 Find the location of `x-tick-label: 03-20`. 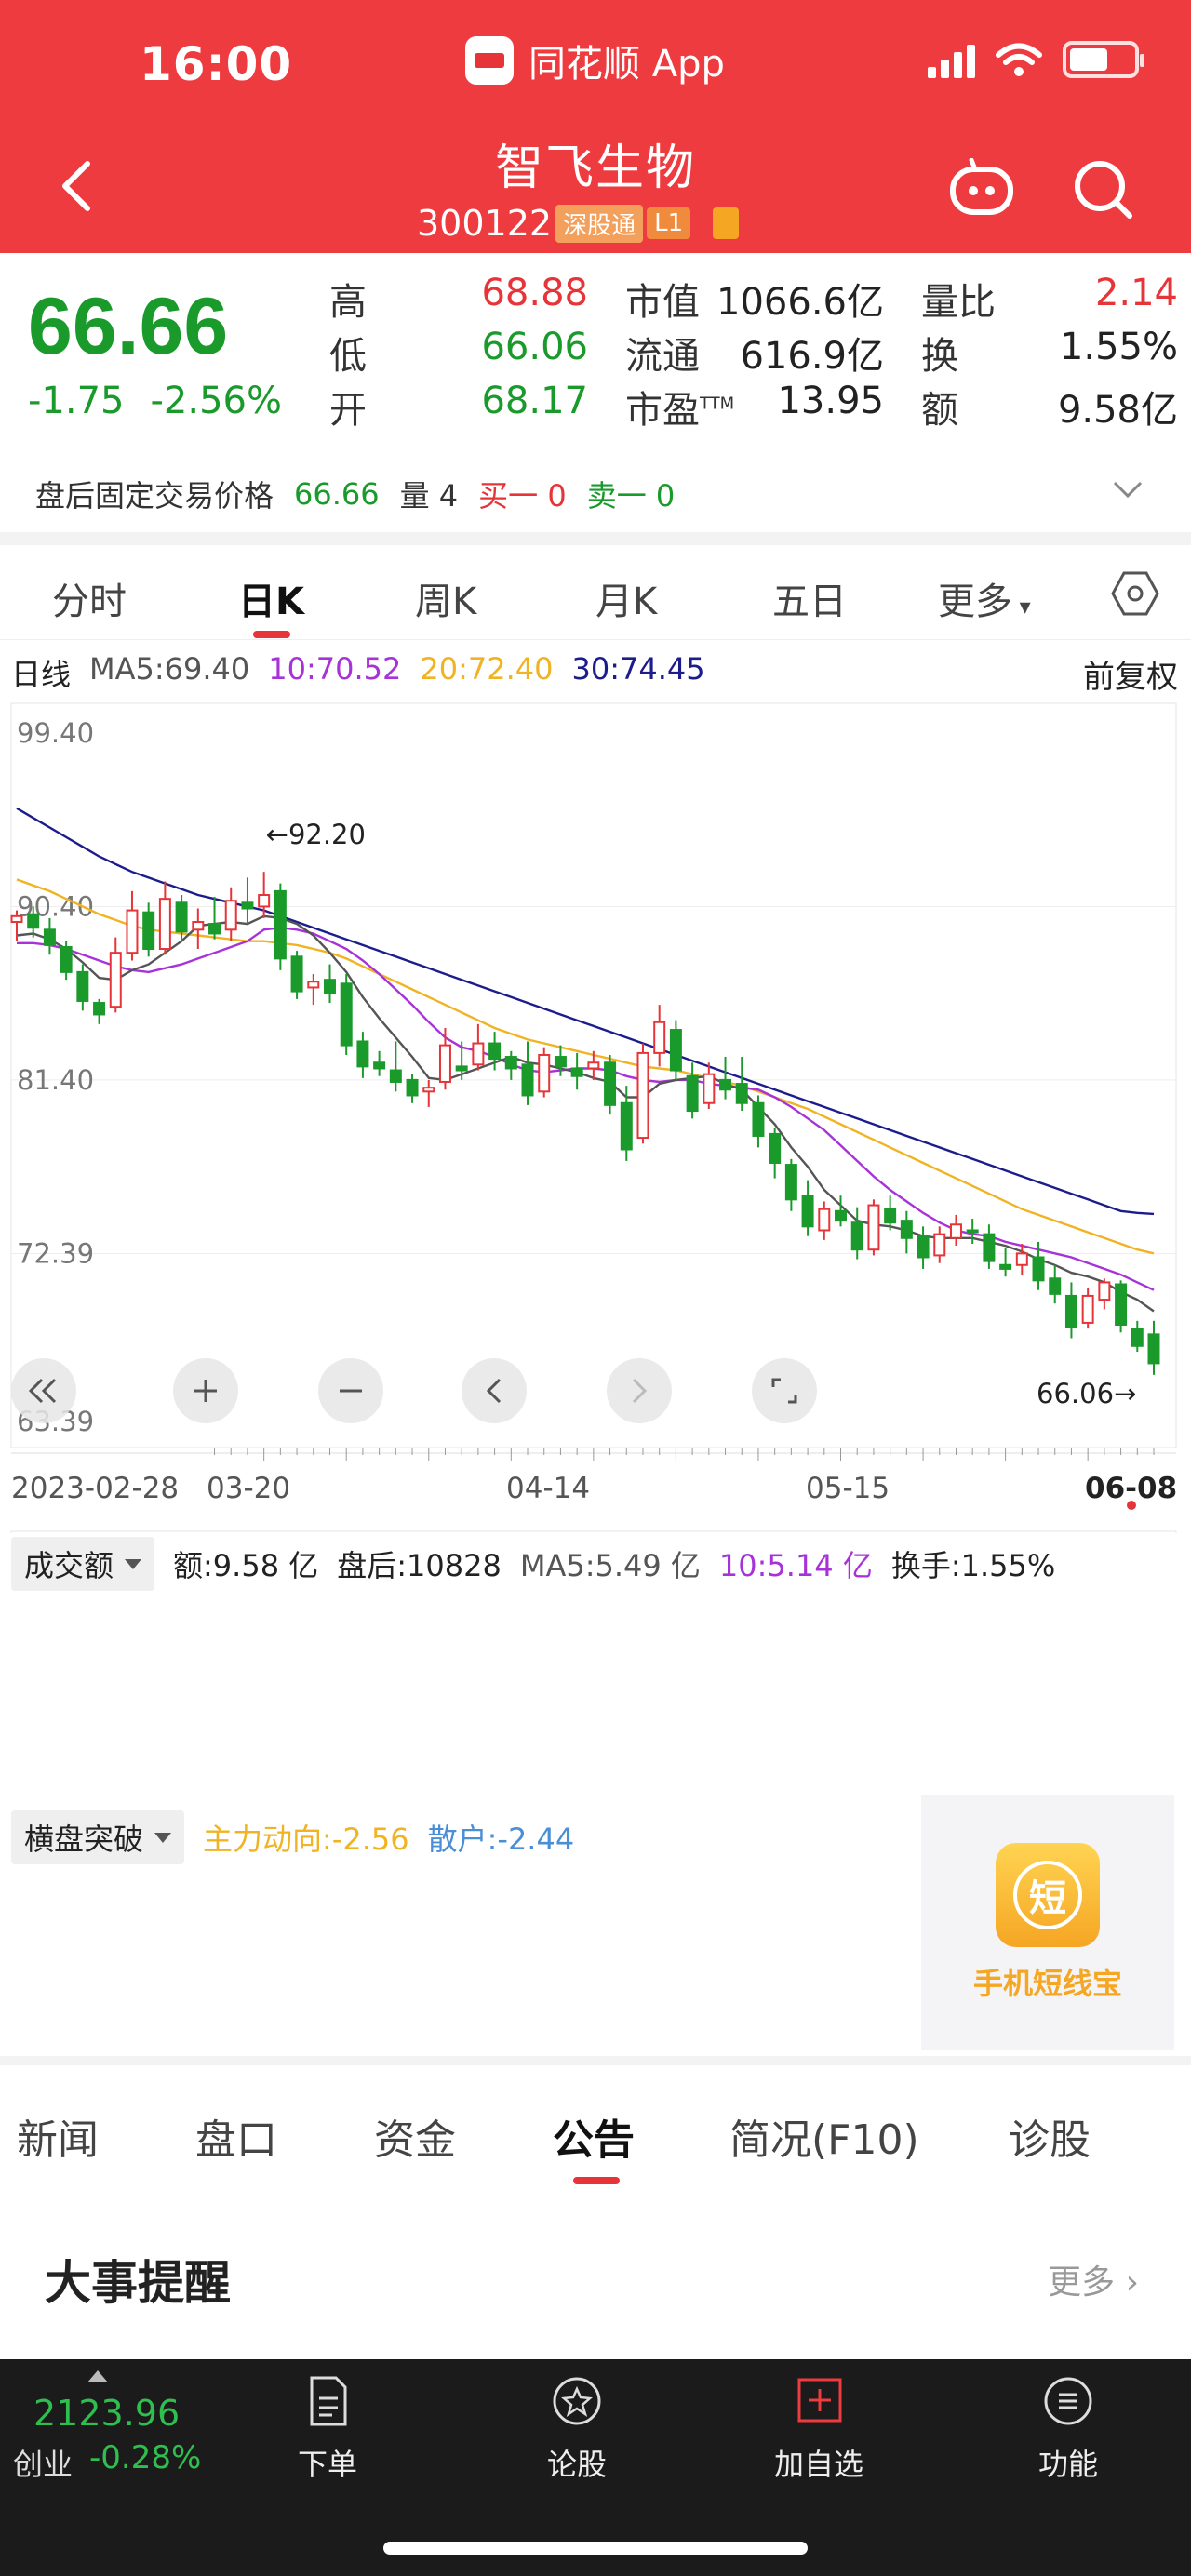

x-tick-label: 03-20 is located at coordinates (248, 1488).